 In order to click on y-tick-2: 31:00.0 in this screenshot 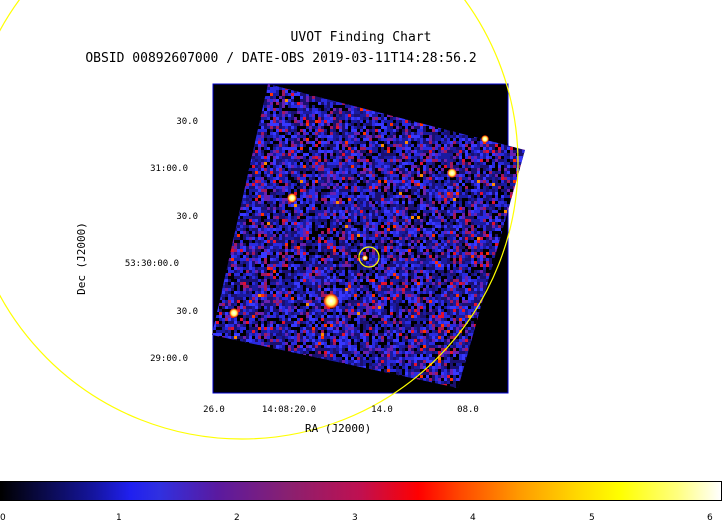, I will do `click(148, 169)`.